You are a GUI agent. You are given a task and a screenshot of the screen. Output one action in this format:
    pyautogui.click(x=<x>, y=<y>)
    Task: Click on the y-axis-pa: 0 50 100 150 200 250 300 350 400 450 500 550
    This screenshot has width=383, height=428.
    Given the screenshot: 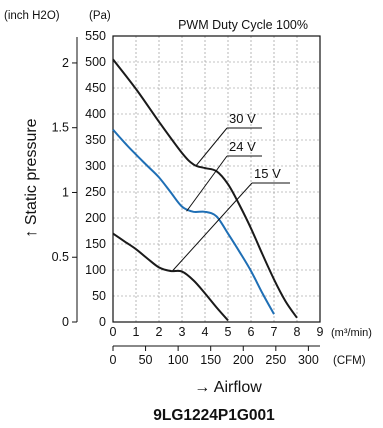 What is the action you would take?
    pyautogui.click(x=95, y=179)
    